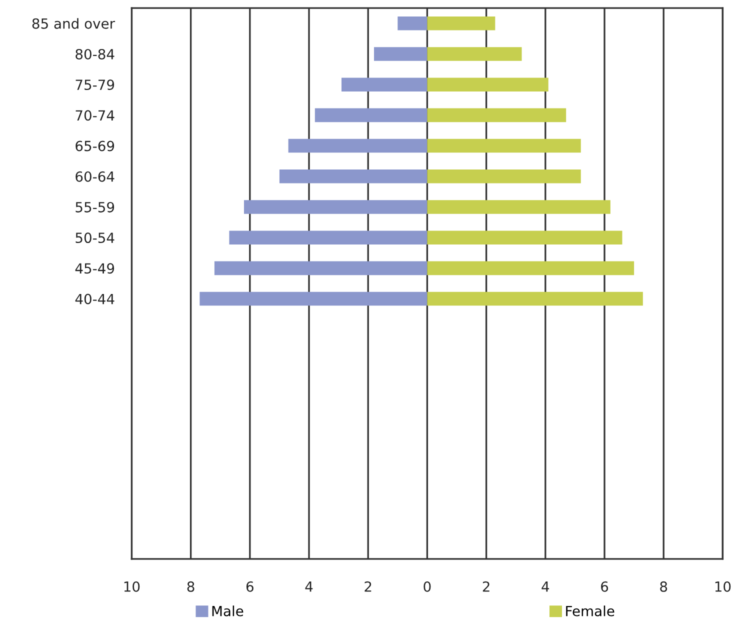 Image resolution: width=737 pixels, height=621 pixels. What do you see at coordinates (95, 85) in the screenshot?
I see `y-tick-label: 75-79` at bounding box center [95, 85].